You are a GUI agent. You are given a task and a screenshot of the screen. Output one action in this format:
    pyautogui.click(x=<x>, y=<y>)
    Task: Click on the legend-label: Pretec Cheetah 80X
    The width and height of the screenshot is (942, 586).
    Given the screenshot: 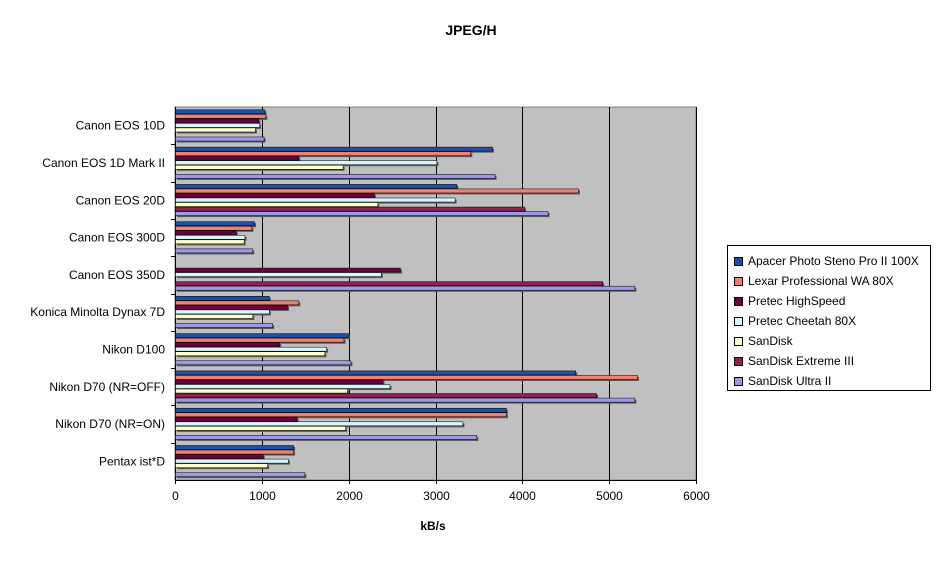 What is the action you would take?
    pyautogui.click(x=802, y=321)
    